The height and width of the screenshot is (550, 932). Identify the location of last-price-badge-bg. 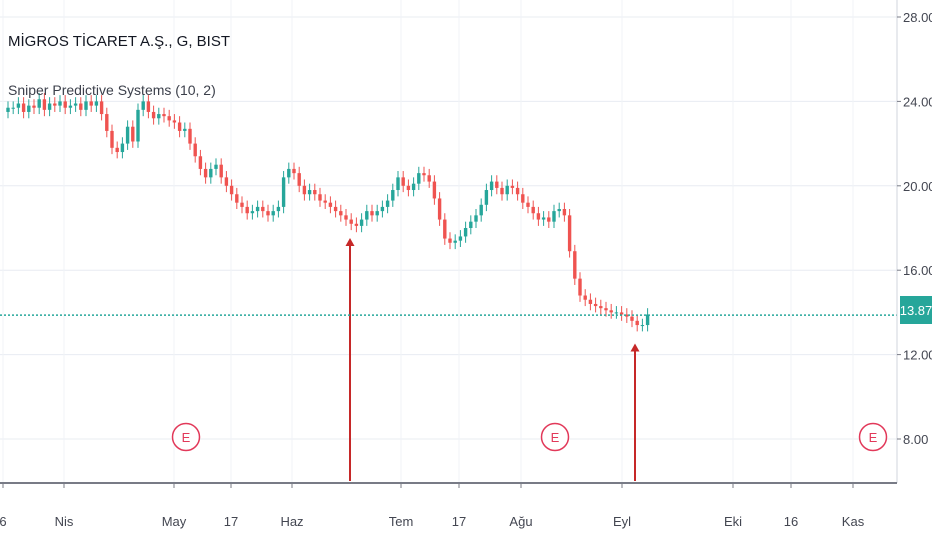
(916, 310).